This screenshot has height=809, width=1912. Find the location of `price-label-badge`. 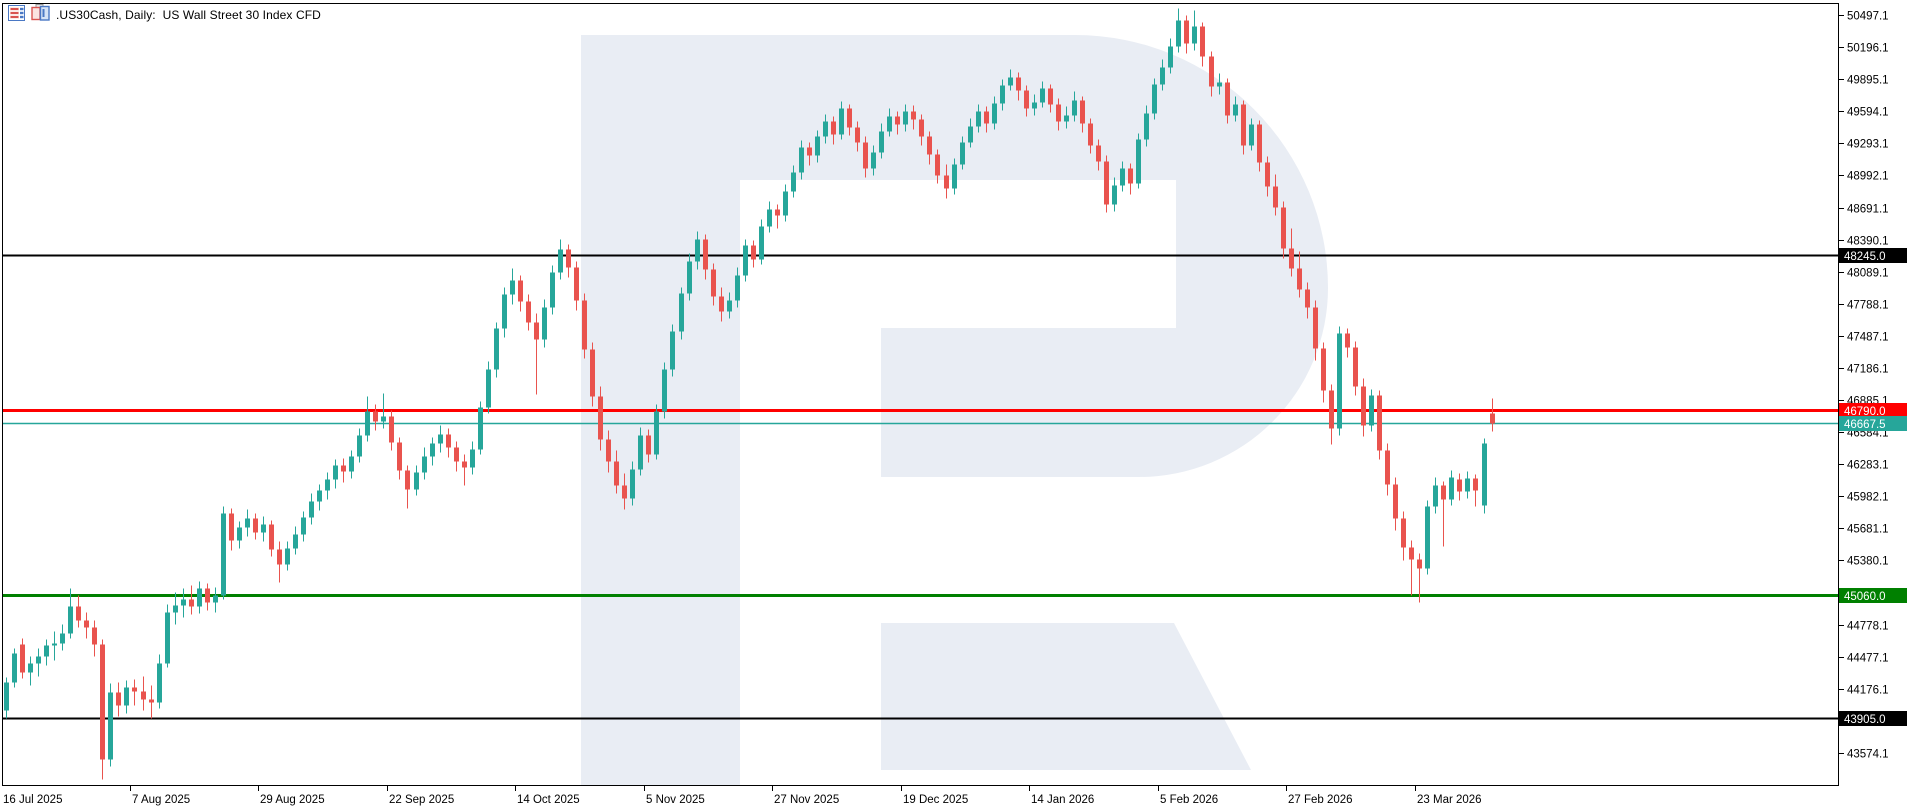

price-label-badge is located at coordinates (1873, 410).